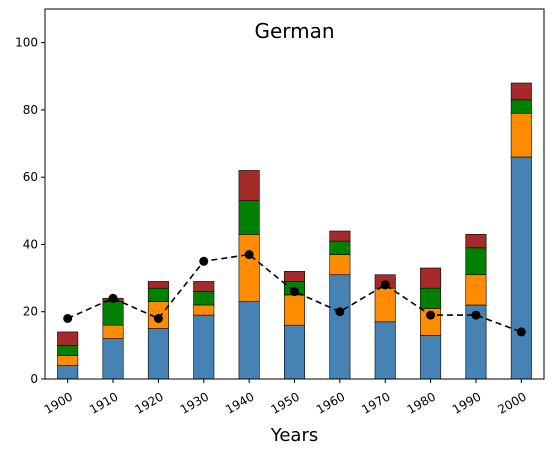 The image size is (552, 454). Describe the element at coordinates (521, 332) in the screenshot. I see `line-point-2000` at that location.